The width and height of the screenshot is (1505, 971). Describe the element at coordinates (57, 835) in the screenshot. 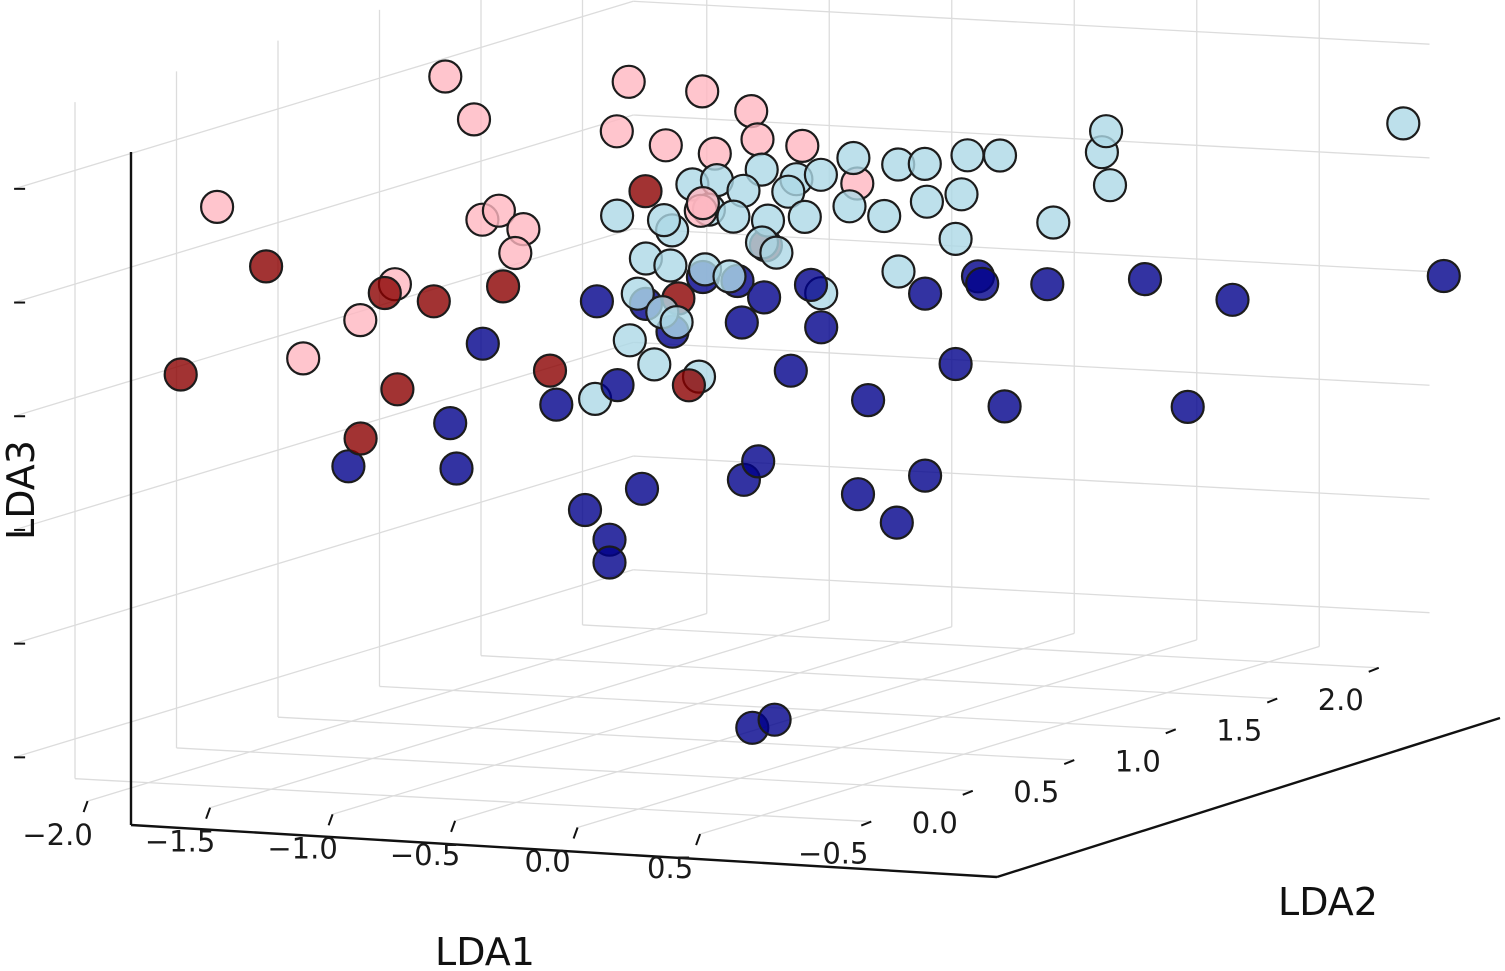

I see `x-tick-label: −2.0` at that location.